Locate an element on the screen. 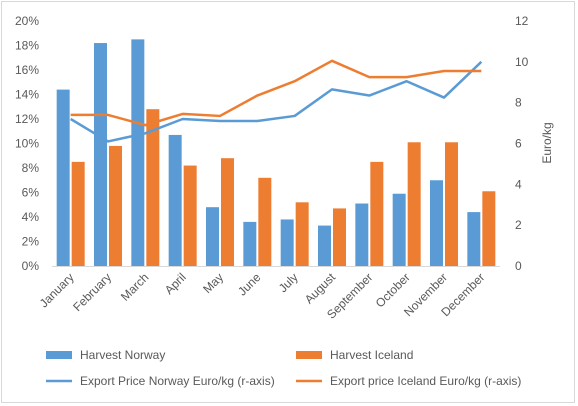  left-axis-tick-label: 14% is located at coordinates (27, 95).